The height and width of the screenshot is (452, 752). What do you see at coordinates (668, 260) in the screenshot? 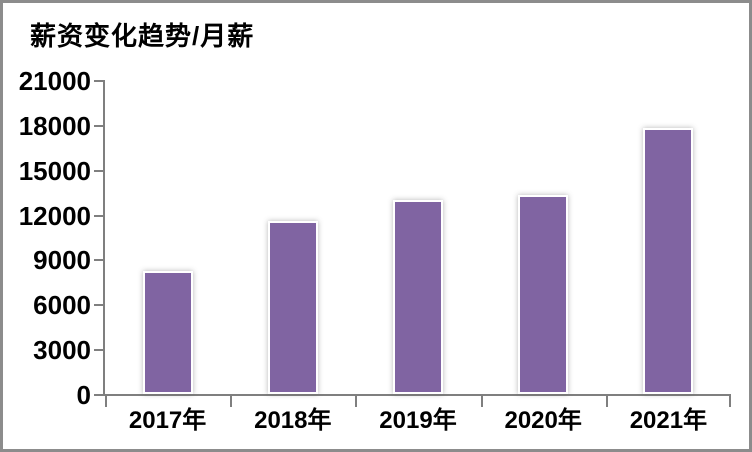
I see `bar-2021年` at bounding box center [668, 260].